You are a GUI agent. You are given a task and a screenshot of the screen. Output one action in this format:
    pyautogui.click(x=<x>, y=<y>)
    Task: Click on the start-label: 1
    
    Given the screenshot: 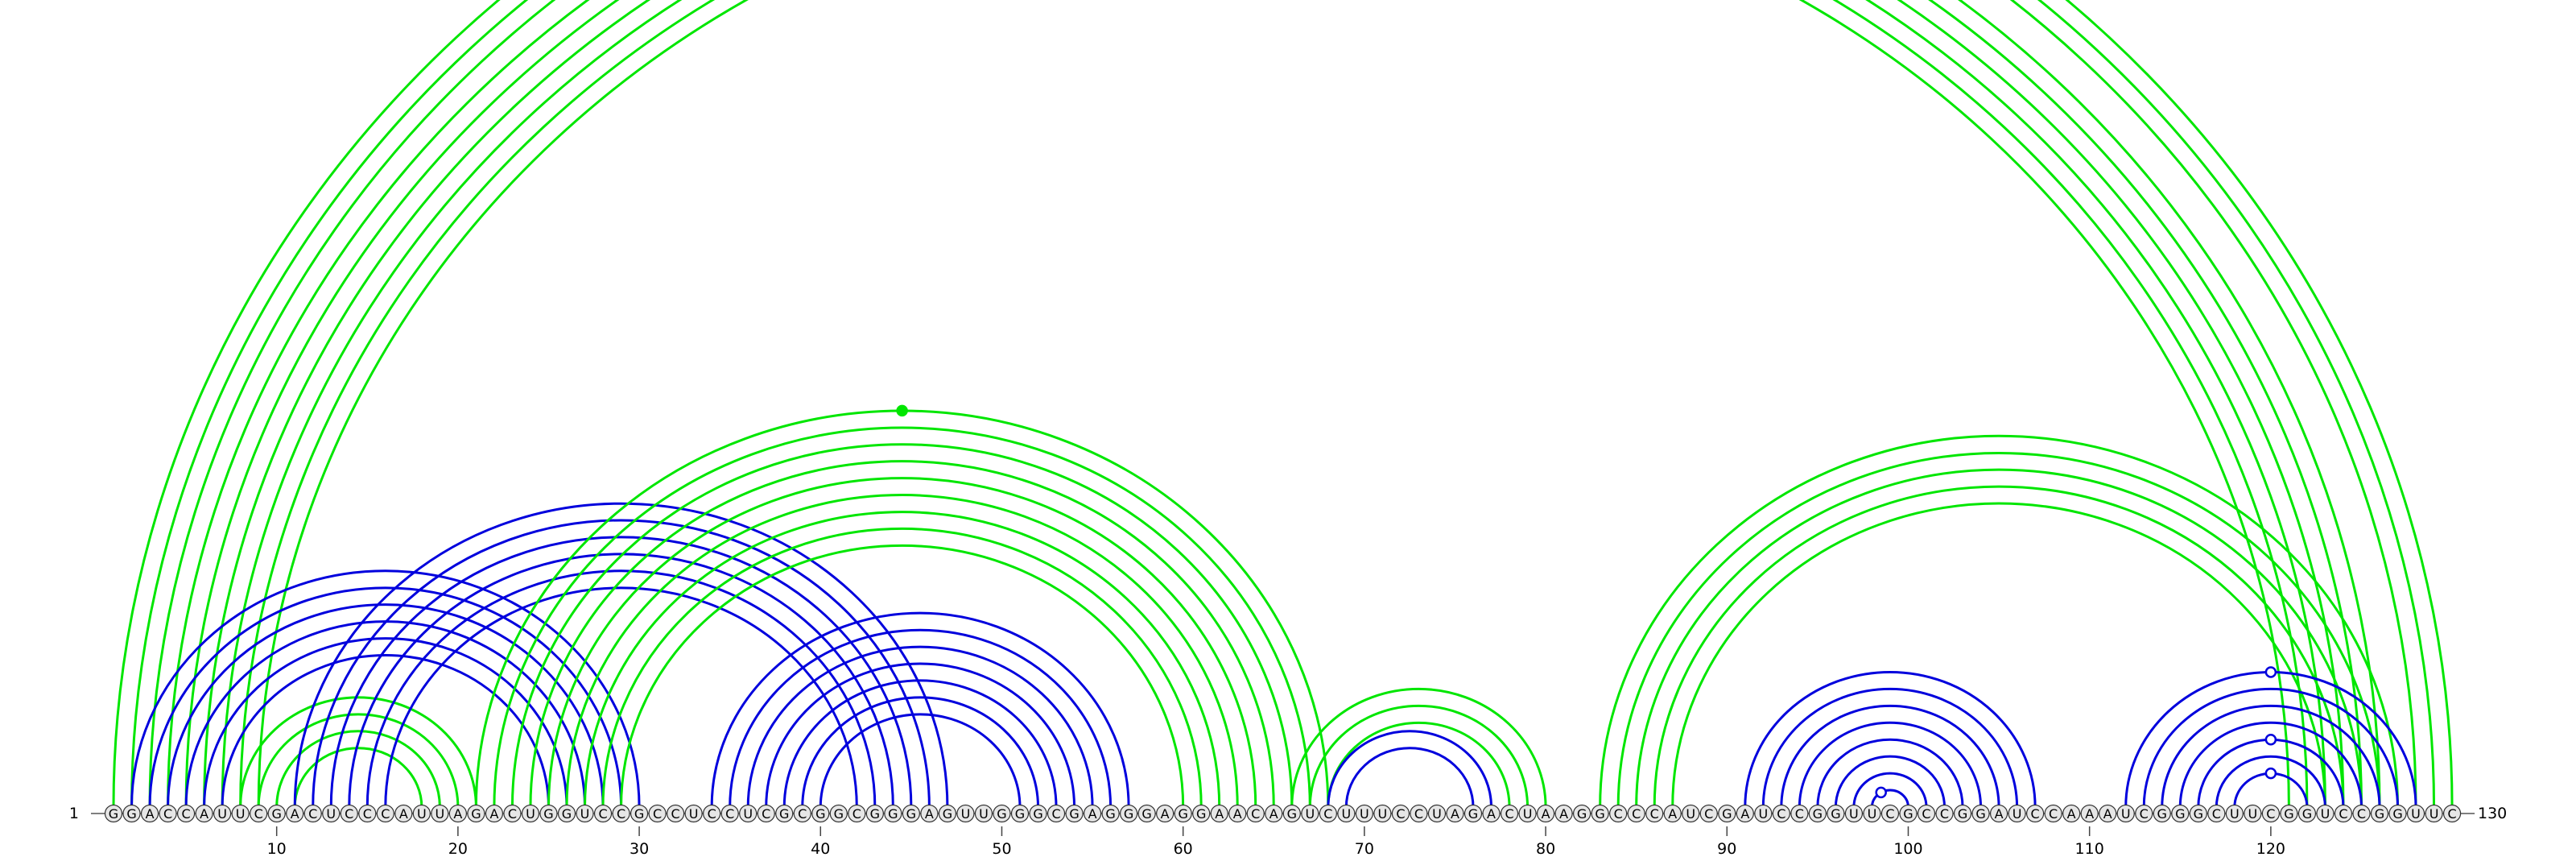 What is the action you would take?
    pyautogui.click(x=74, y=813)
    